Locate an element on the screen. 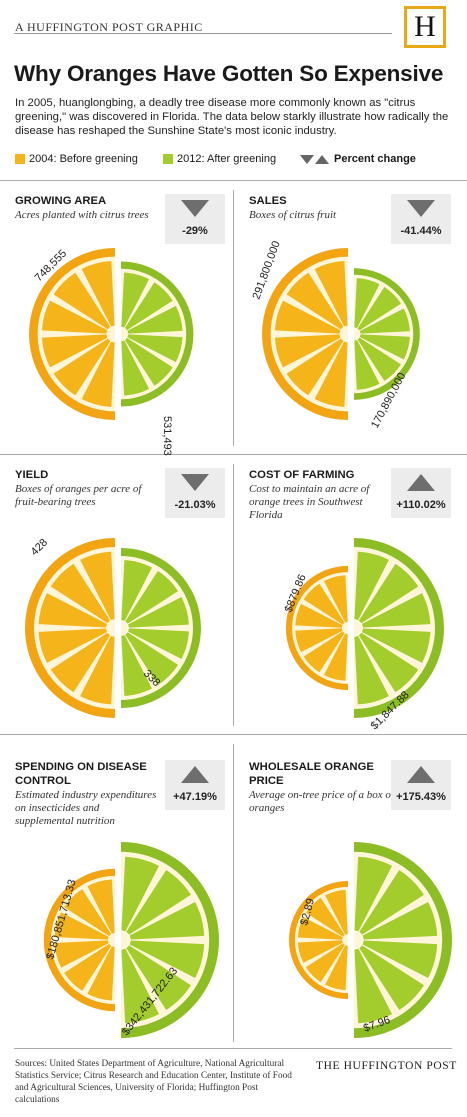 This screenshot has height=1117, width=467. citrus-chart: $180,851,713.33 $342,431,722.63 is located at coordinates (131, 940).